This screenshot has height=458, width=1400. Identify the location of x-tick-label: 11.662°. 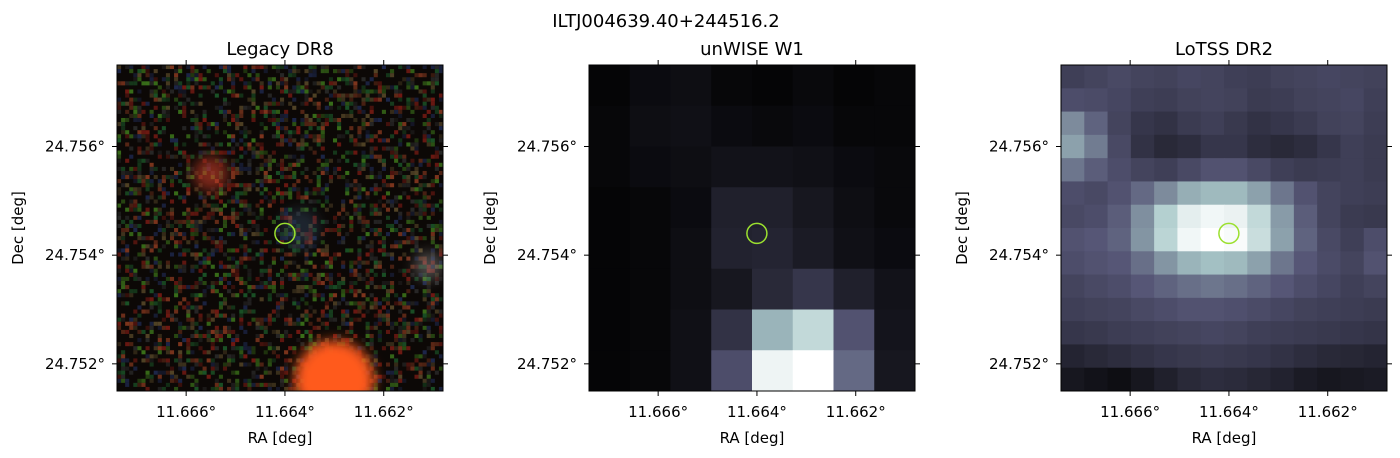
(384, 412).